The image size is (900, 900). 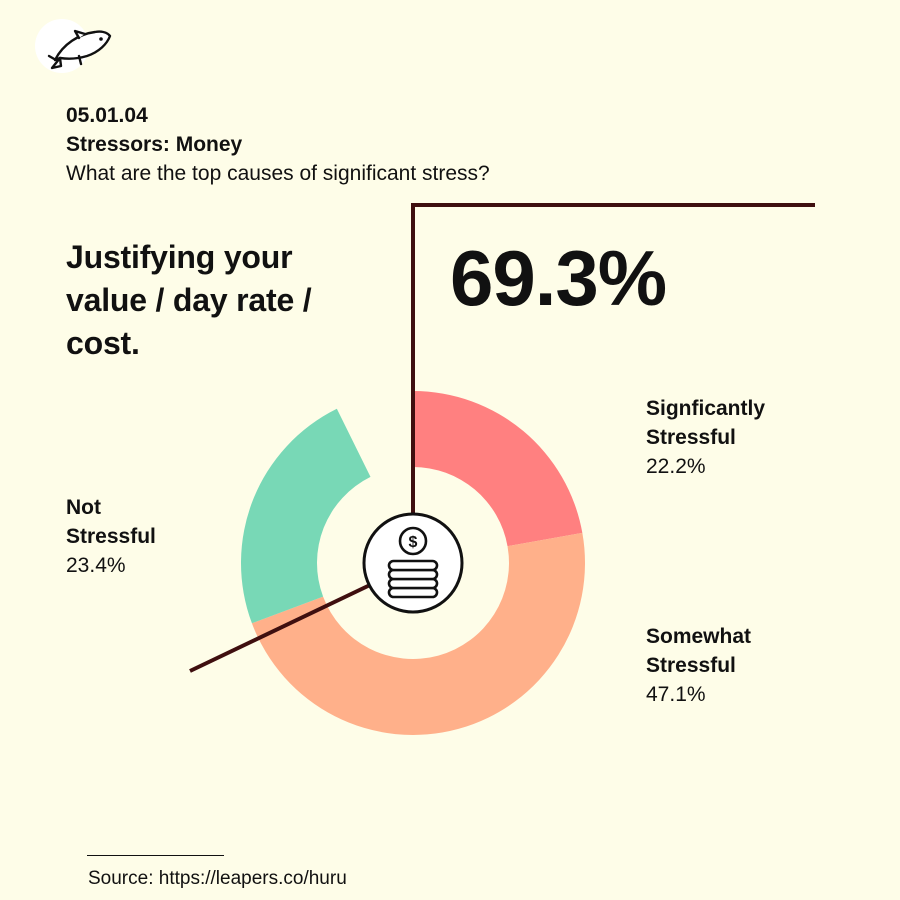 What do you see at coordinates (706, 408) in the screenshot?
I see `label-name: Signficantly` at bounding box center [706, 408].